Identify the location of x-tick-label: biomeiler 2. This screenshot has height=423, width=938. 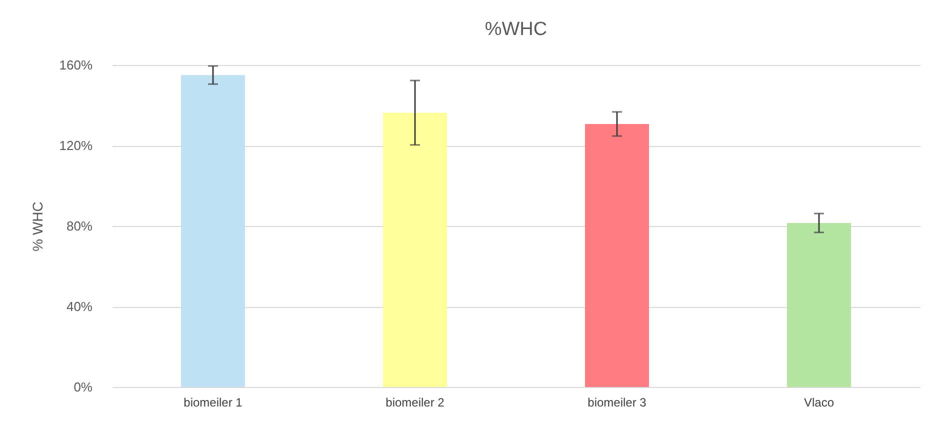
(415, 403).